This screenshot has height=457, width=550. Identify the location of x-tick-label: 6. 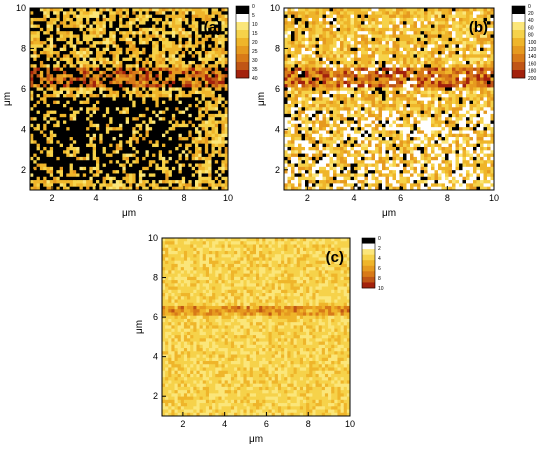
(139, 198).